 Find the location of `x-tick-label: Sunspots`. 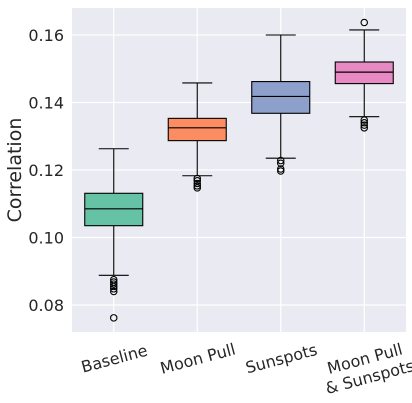

x-tick-label: Sunspots is located at coordinates (281, 358).